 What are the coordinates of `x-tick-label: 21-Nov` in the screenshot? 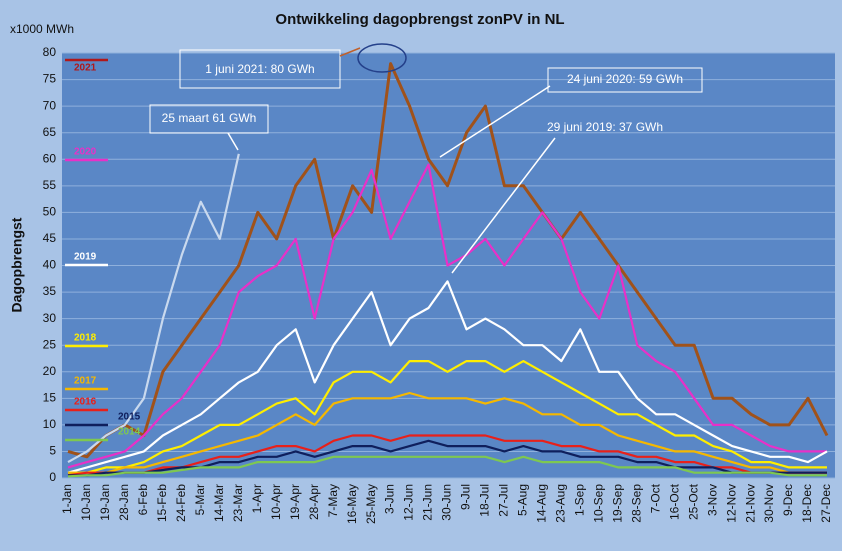 It's located at (750, 503).